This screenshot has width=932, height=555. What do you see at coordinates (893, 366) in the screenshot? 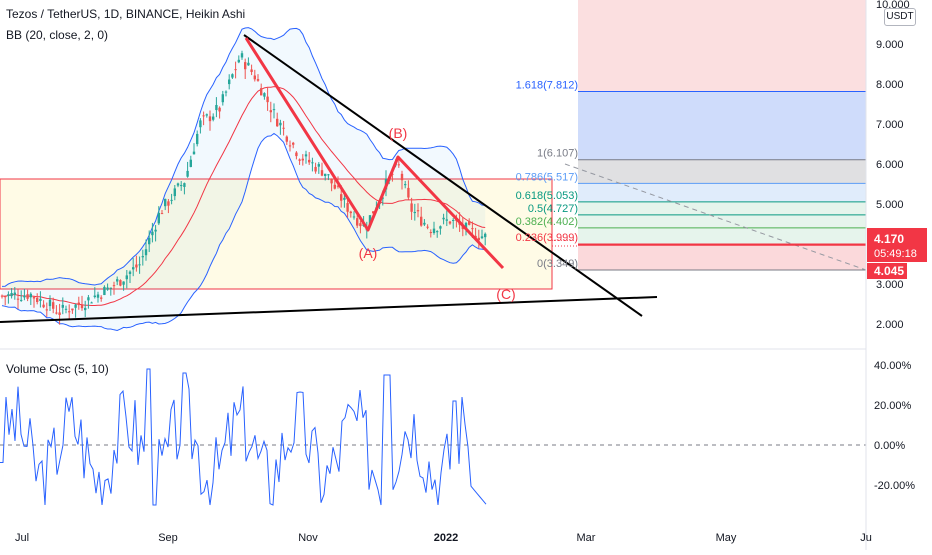
I see `osc-tick-label: 40.00%` at bounding box center [893, 366].